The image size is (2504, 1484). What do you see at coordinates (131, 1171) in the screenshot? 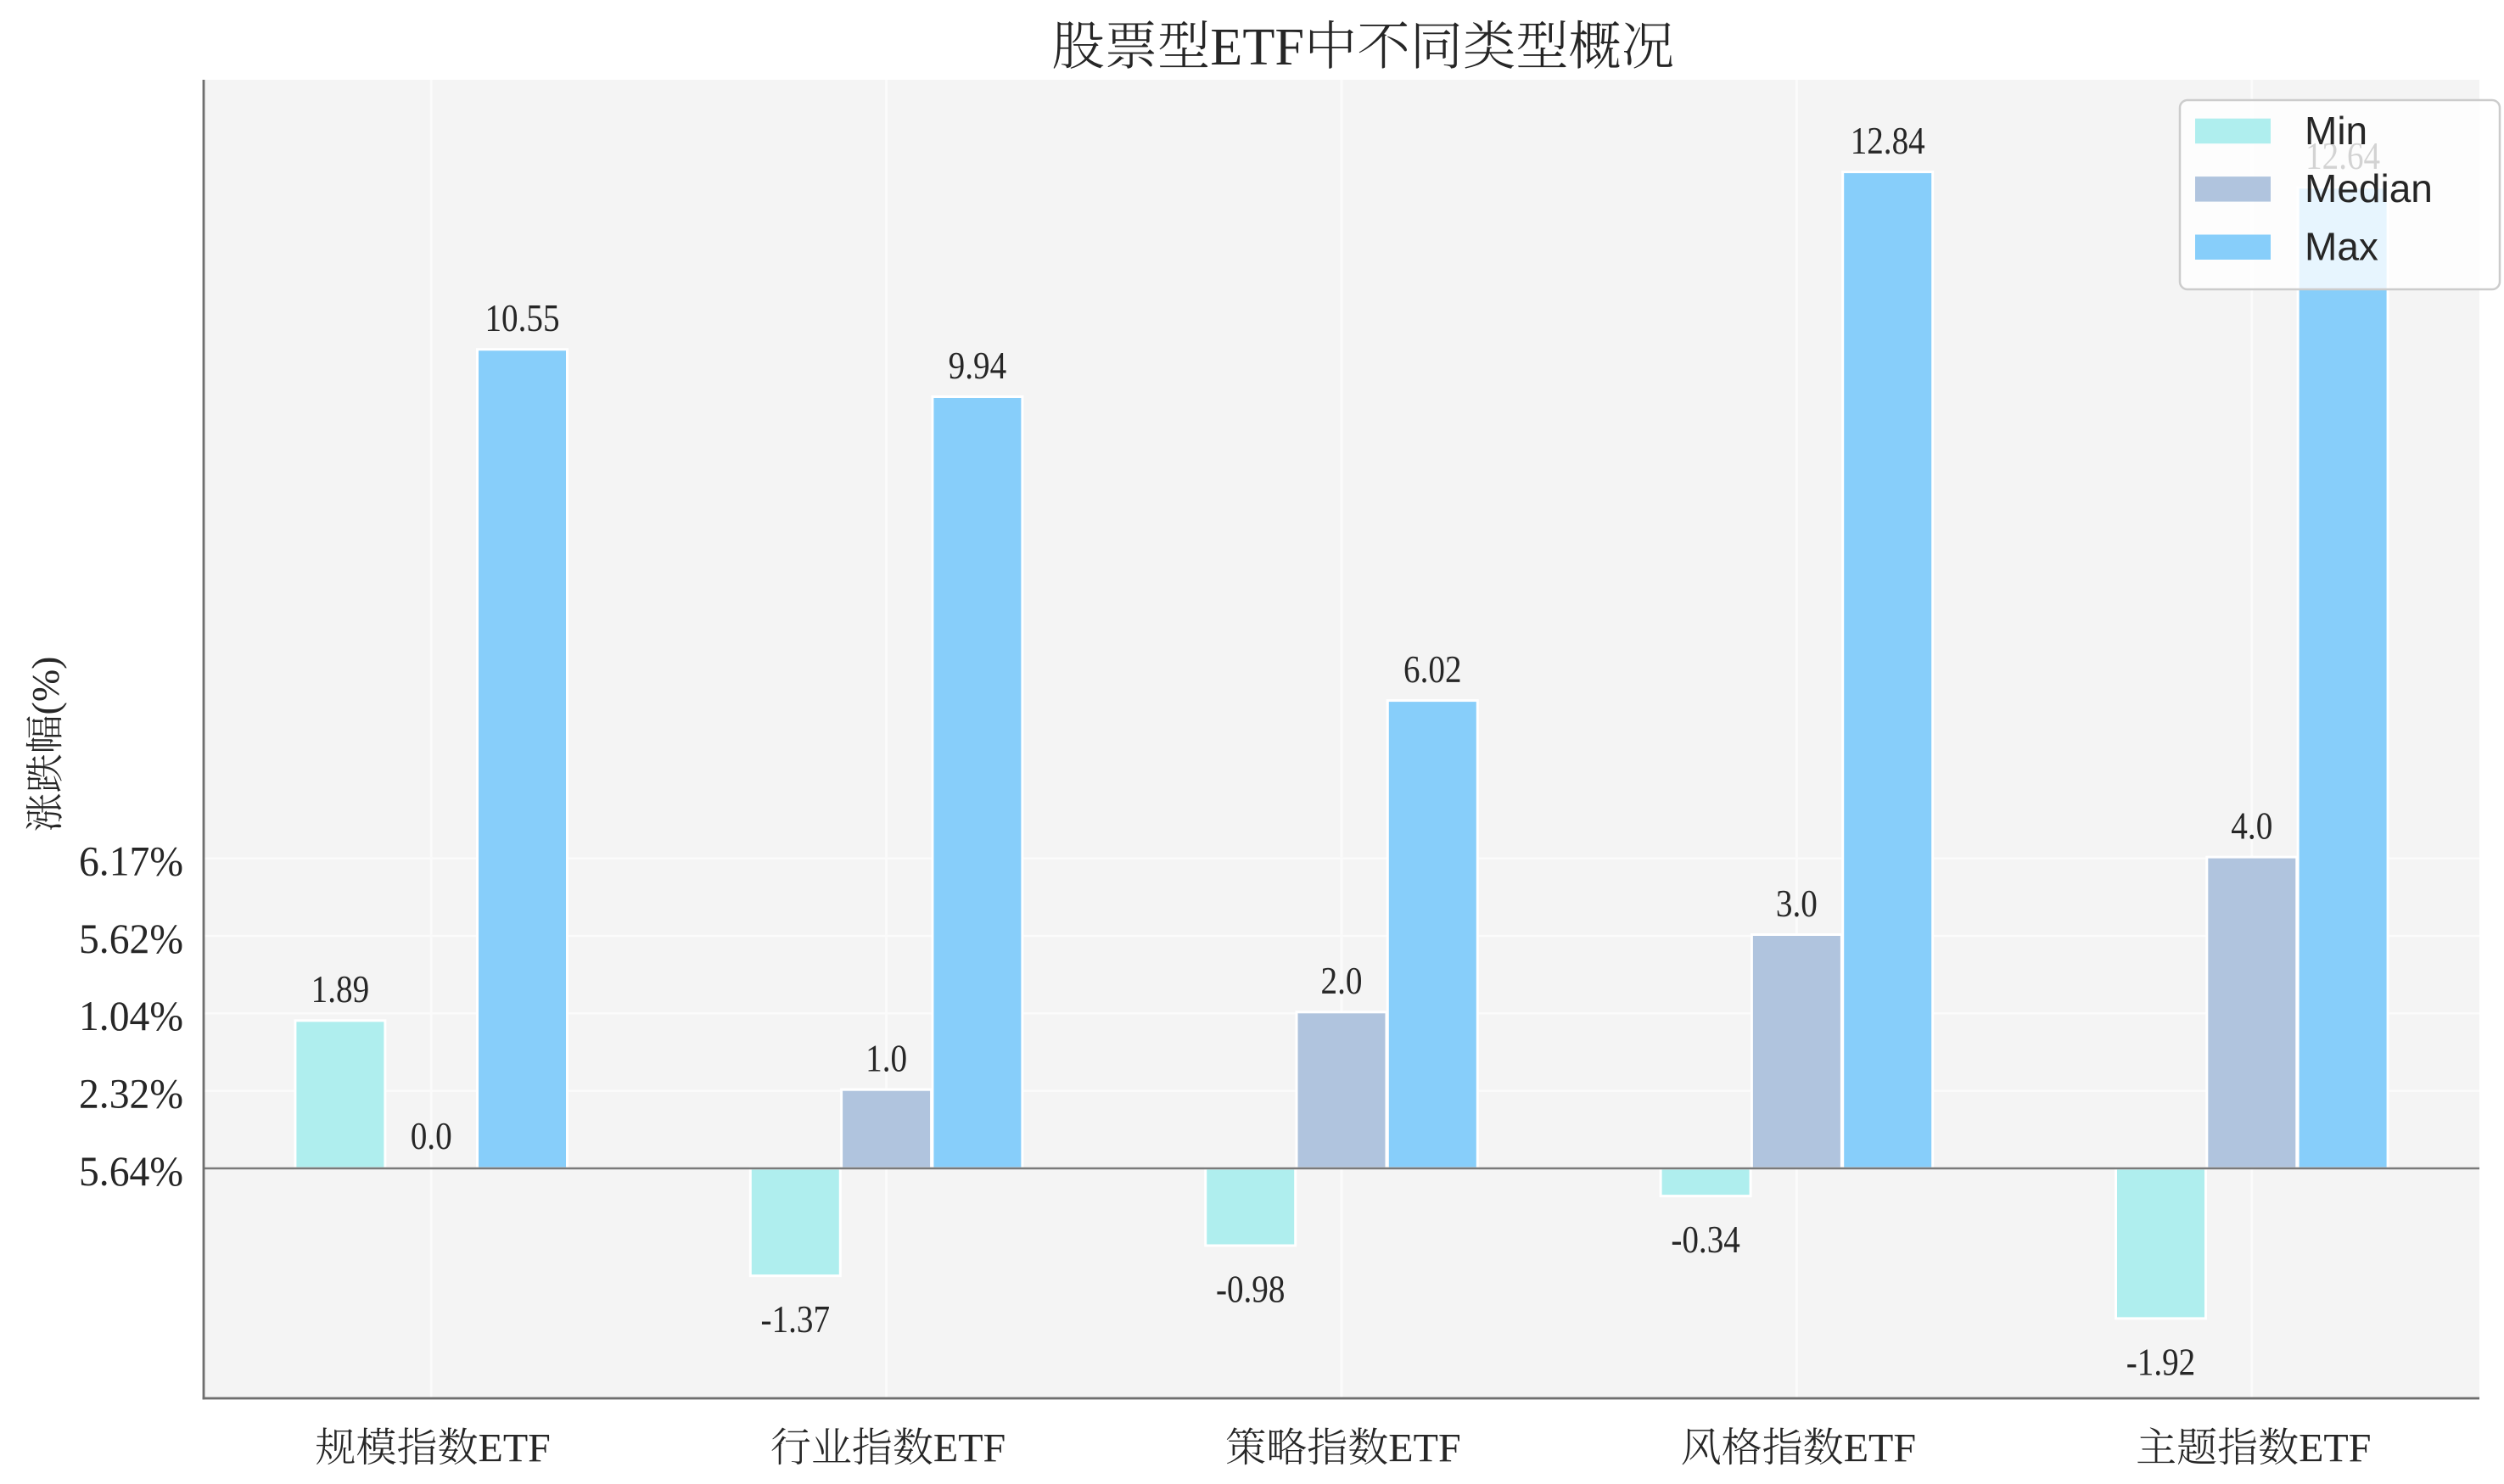
I see `svg-text: 5.64%` at bounding box center [131, 1171].